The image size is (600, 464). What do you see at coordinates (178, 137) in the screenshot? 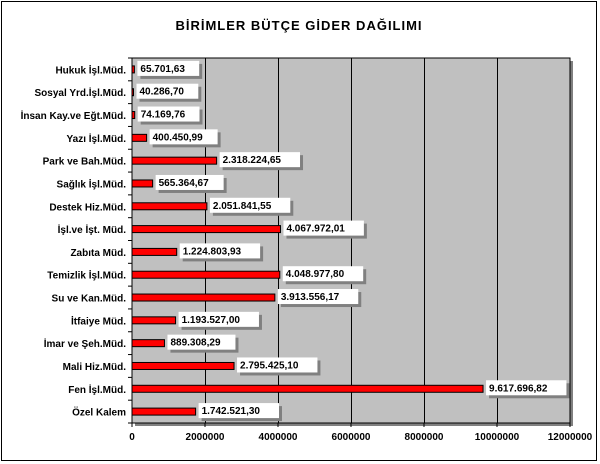
I see `data-label: 400.450,99` at bounding box center [178, 137].